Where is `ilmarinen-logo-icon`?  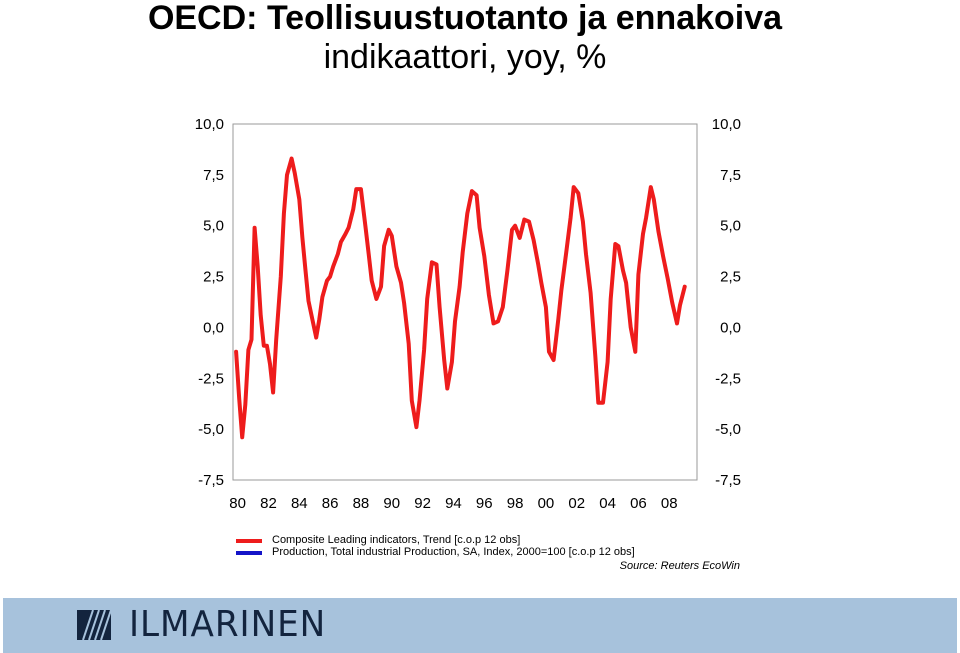
ilmarinen-logo-icon is located at coordinates (94, 625).